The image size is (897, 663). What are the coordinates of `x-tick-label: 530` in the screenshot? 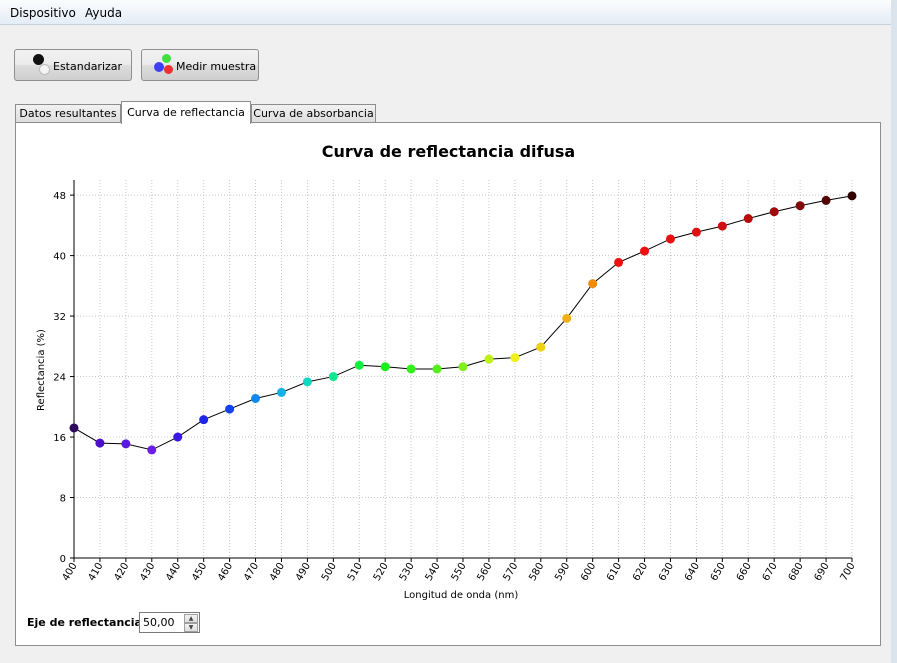 It's located at (407, 572).